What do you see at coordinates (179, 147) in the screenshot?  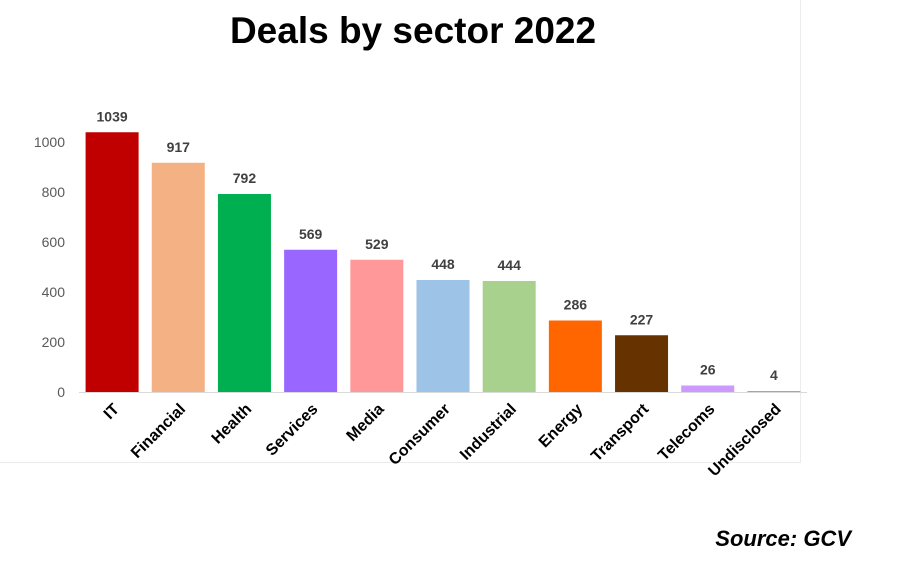 I see `data-label: 917` at bounding box center [179, 147].